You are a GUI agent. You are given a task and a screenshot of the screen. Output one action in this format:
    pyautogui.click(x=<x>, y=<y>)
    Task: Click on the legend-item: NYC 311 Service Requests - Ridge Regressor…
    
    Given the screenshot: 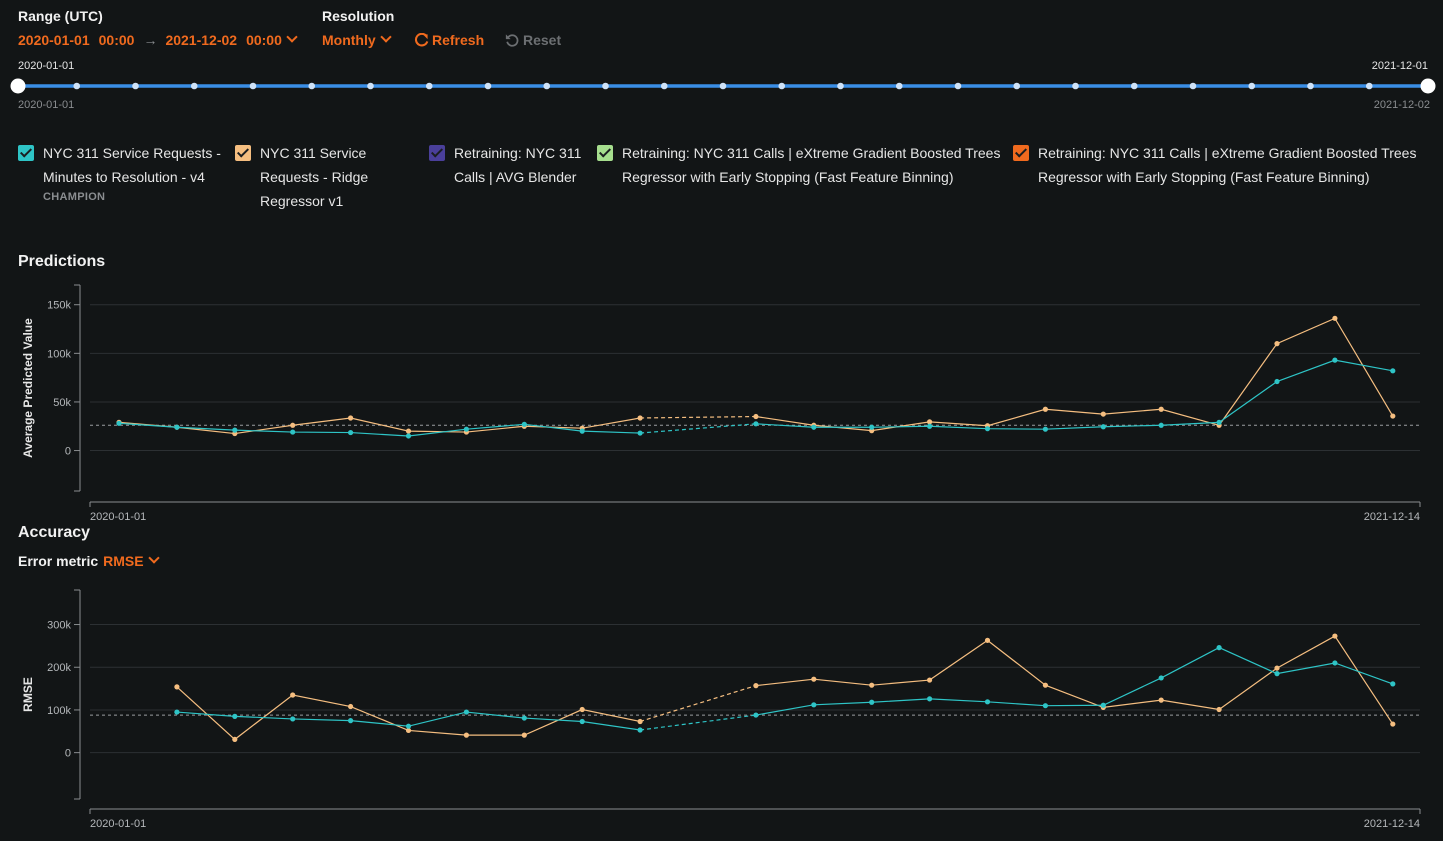 What is the action you would take?
    pyautogui.click(x=301, y=177)
    